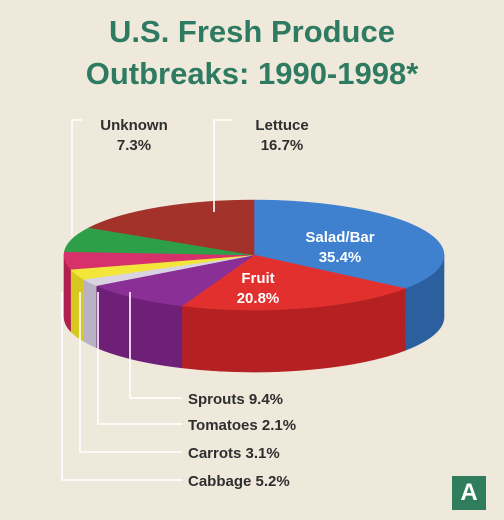 The image size is (504, 520). I want to click on label-fruit-value: 20.8%, so click(258, 298).